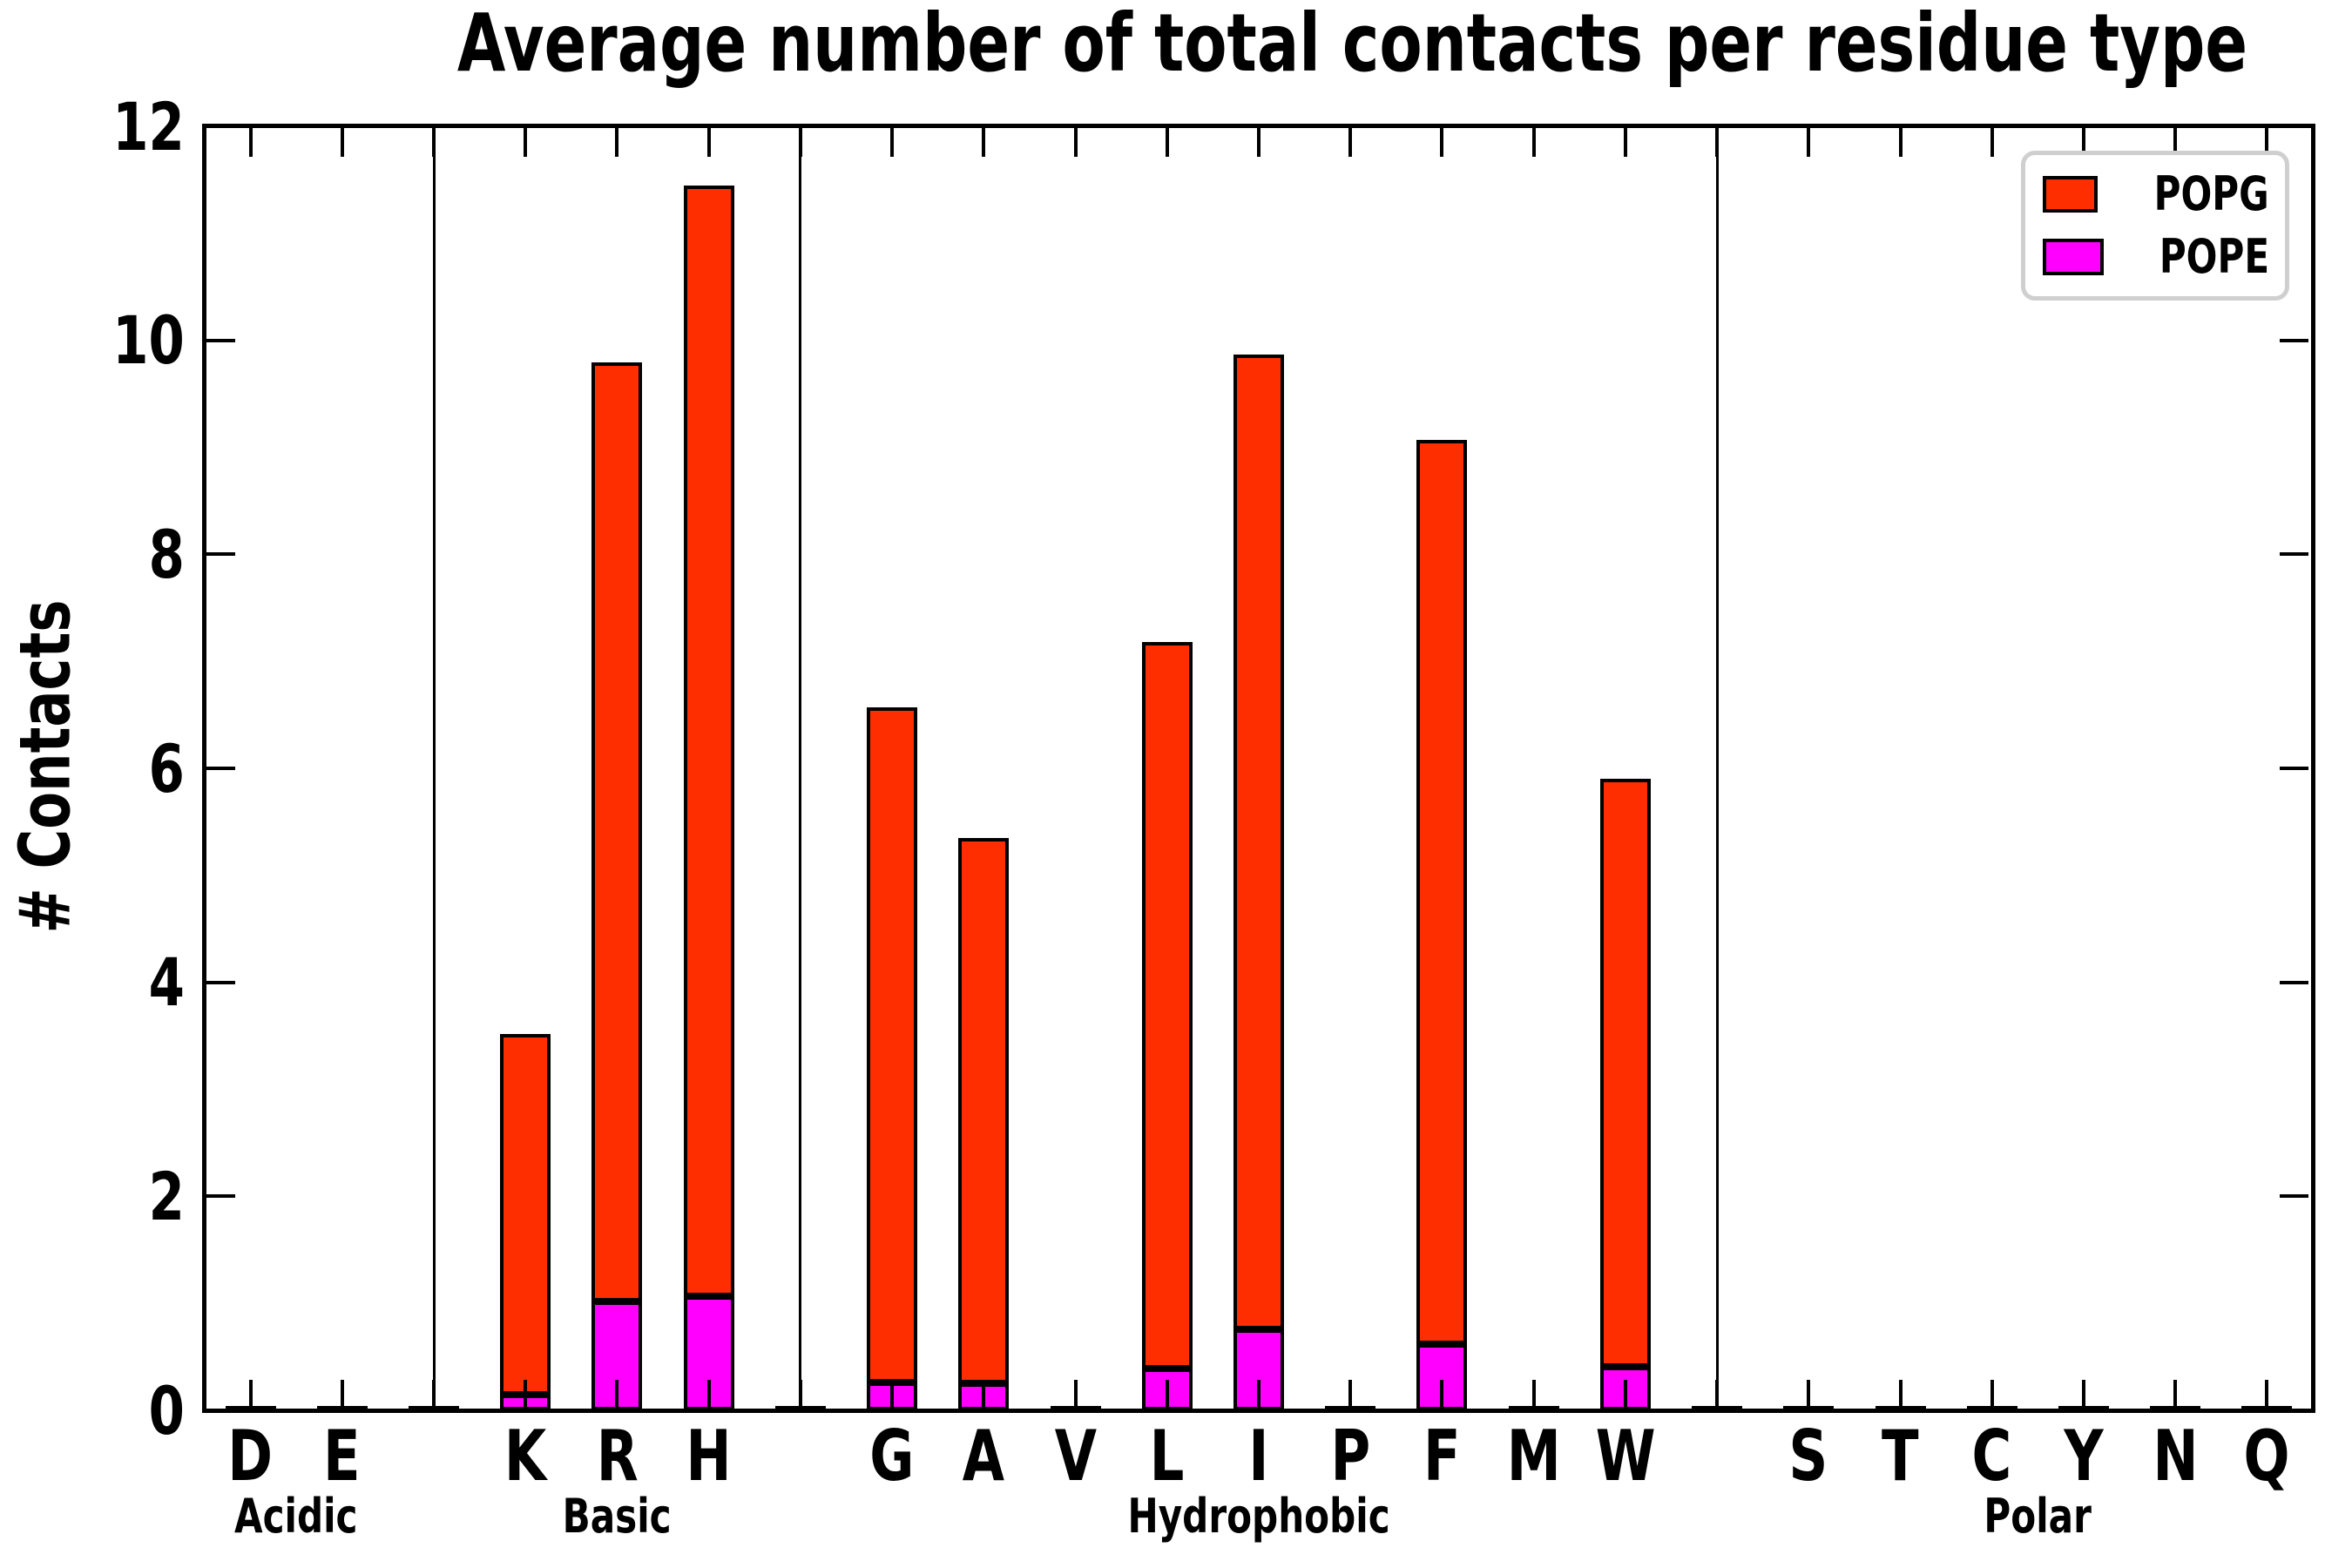  I want to click on legend: POPG POPE, so click(2155, 226).